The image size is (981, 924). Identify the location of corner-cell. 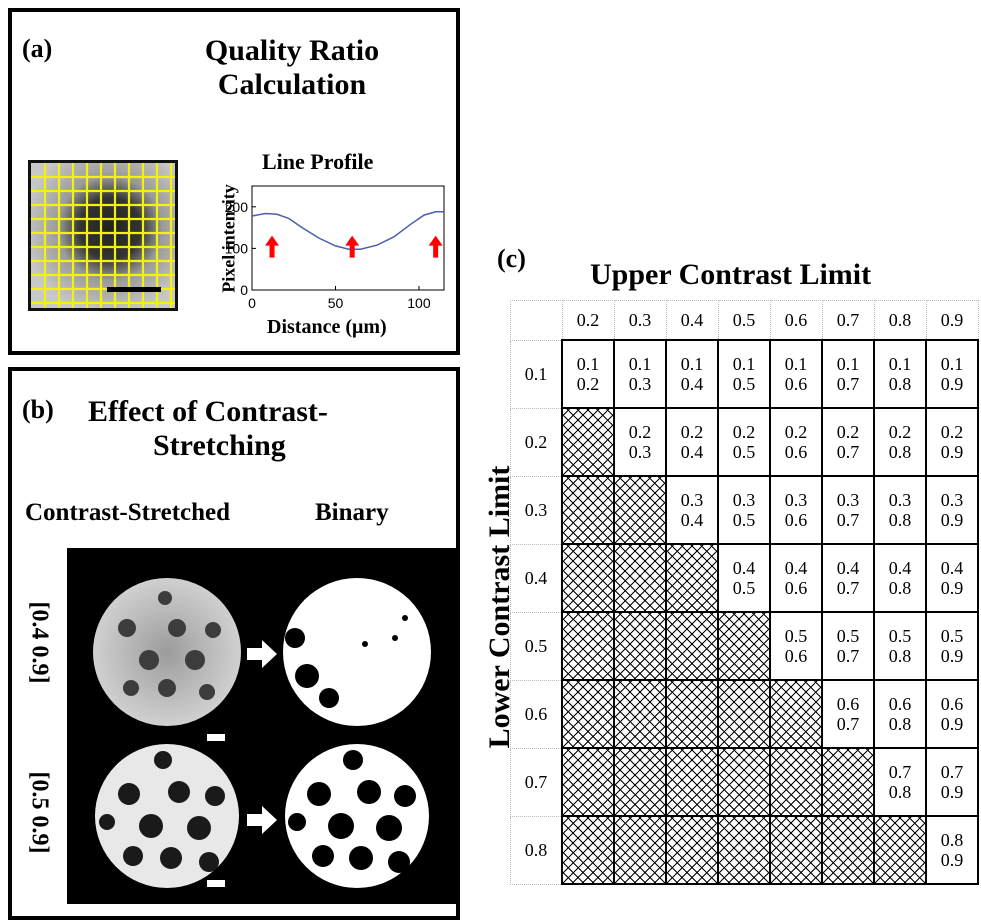
(536, 320).